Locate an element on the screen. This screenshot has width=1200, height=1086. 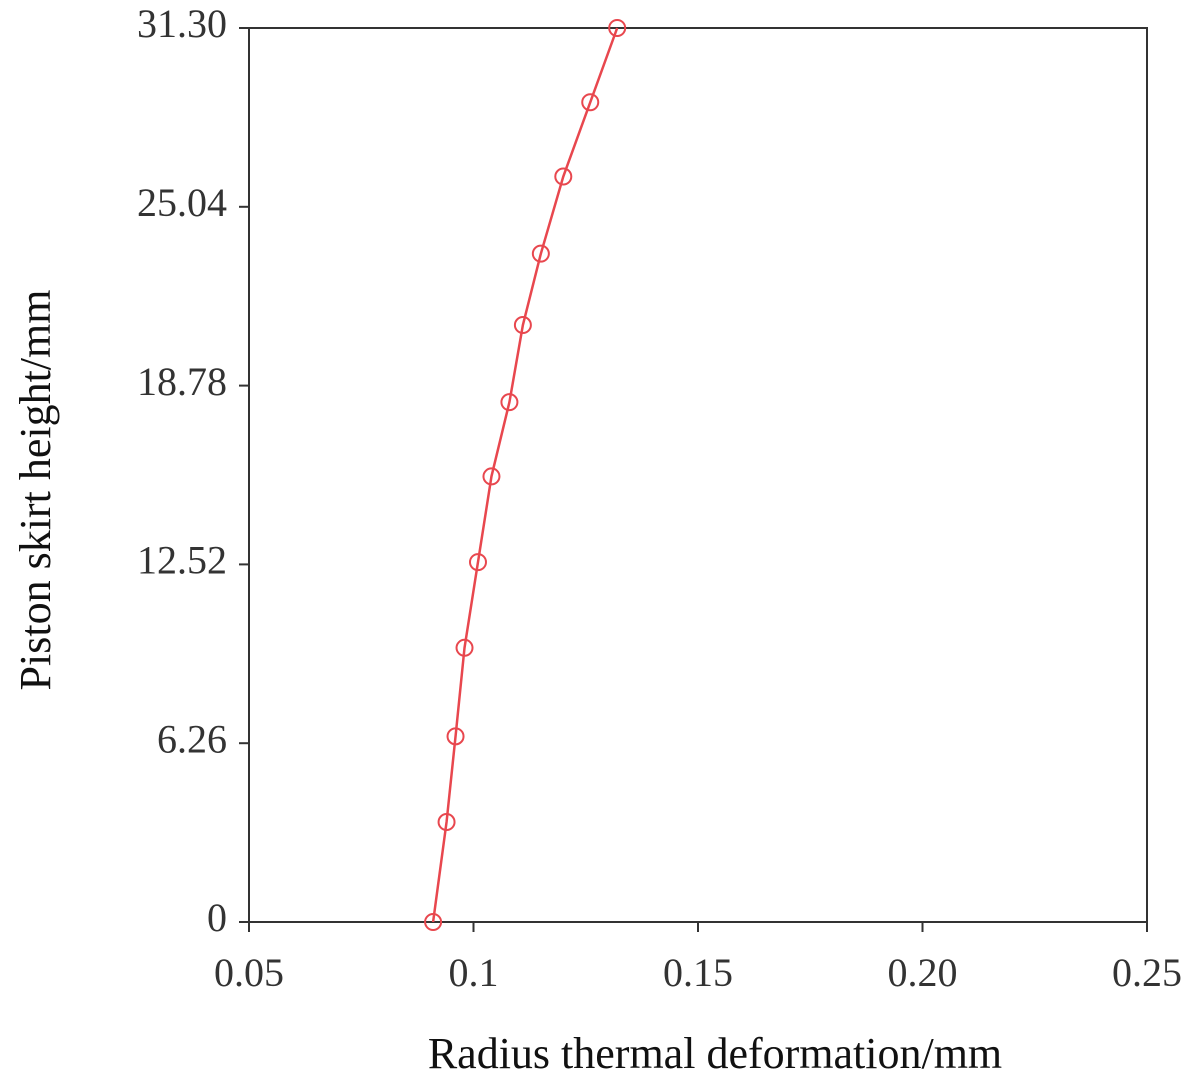
x-tick-label: 0.05 is located at coordinates (249, 972).